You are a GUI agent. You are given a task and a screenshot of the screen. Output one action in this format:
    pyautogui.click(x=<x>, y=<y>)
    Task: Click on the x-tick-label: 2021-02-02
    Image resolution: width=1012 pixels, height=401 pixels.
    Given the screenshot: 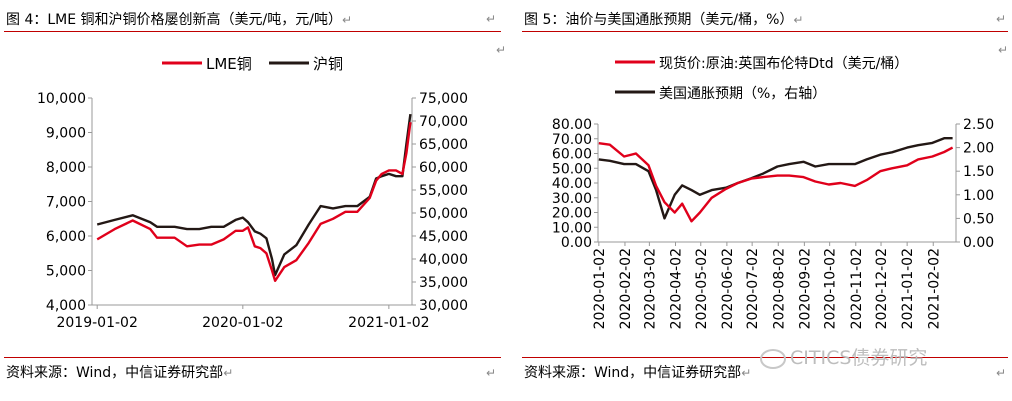 What is the action you would take?
    pyautogui.click(x=934, y=288)
    